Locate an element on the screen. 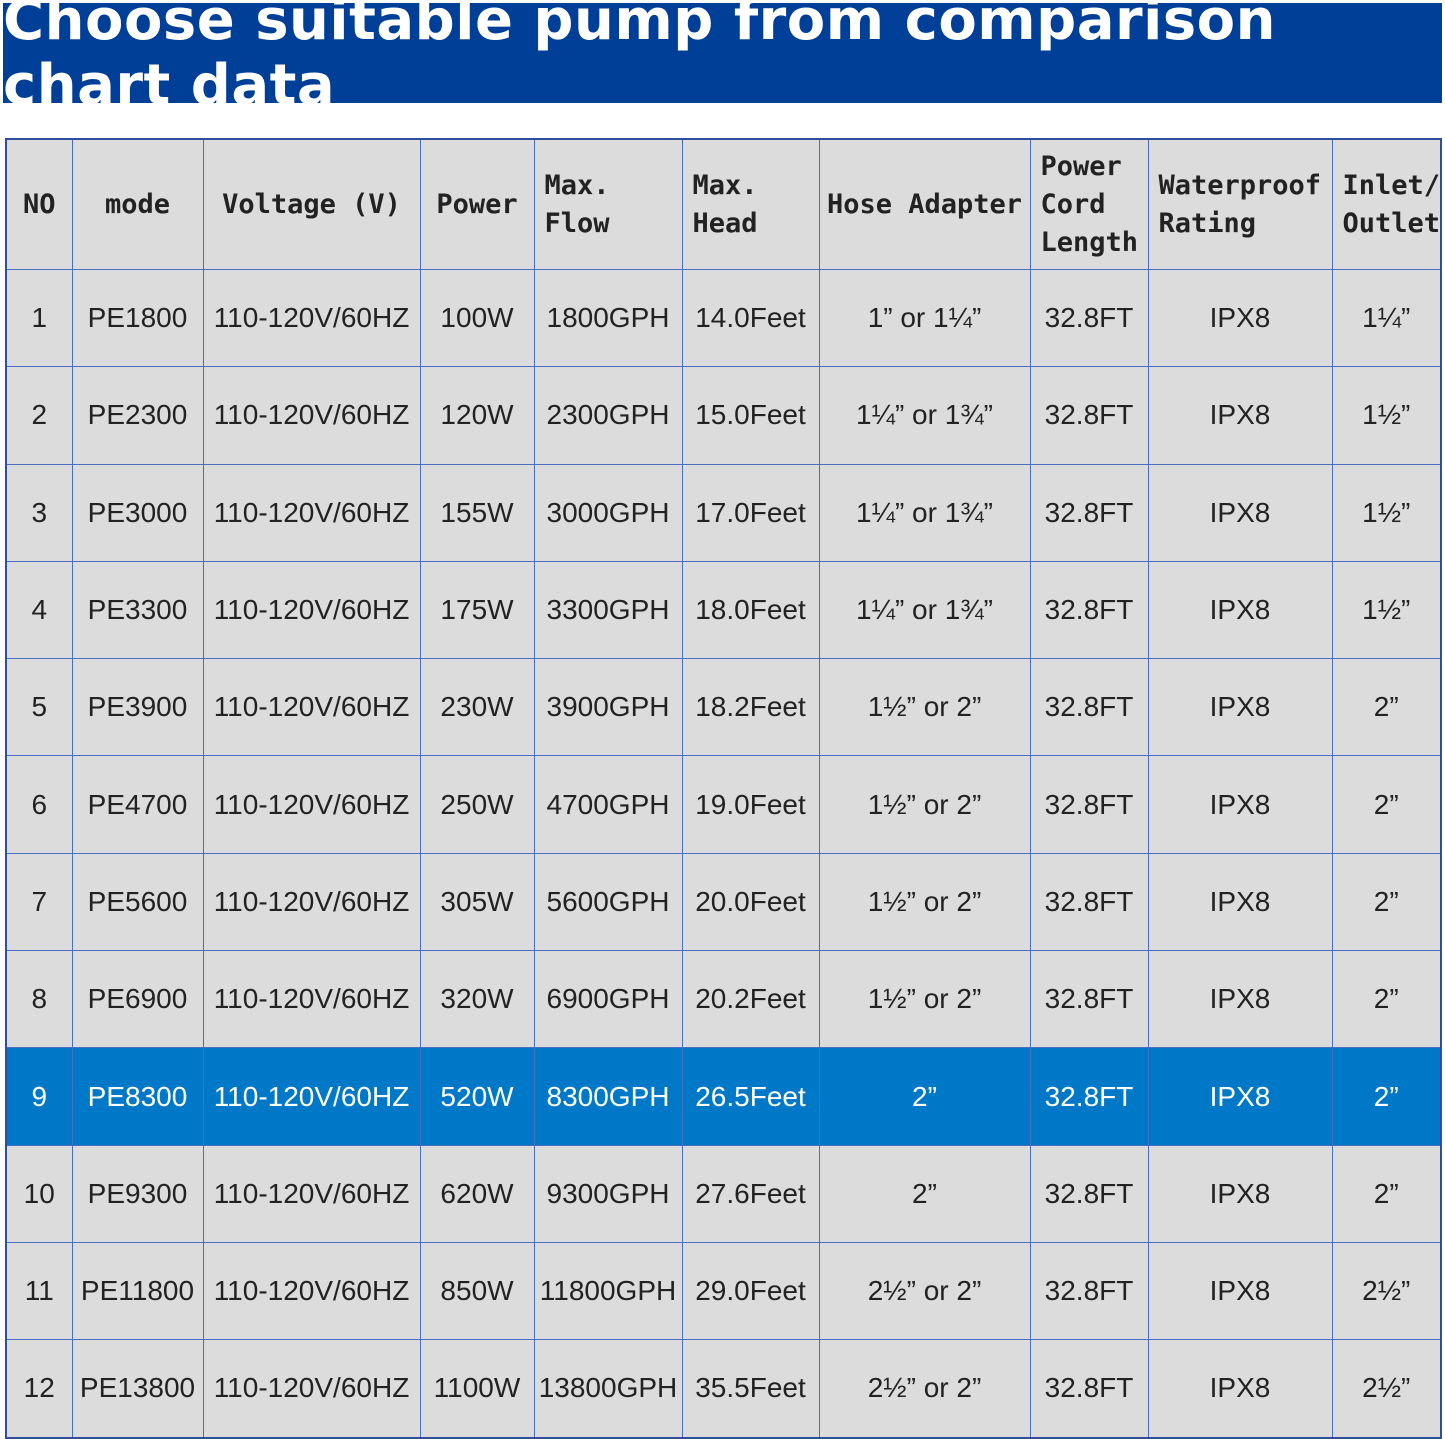  table-cell: 520W is located at coordinates (477, 1096).